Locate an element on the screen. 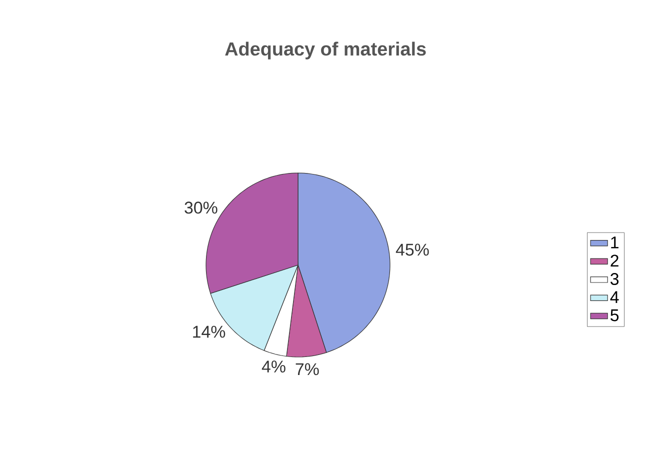  legend-label: 1 is located at coordinates (614, 242).